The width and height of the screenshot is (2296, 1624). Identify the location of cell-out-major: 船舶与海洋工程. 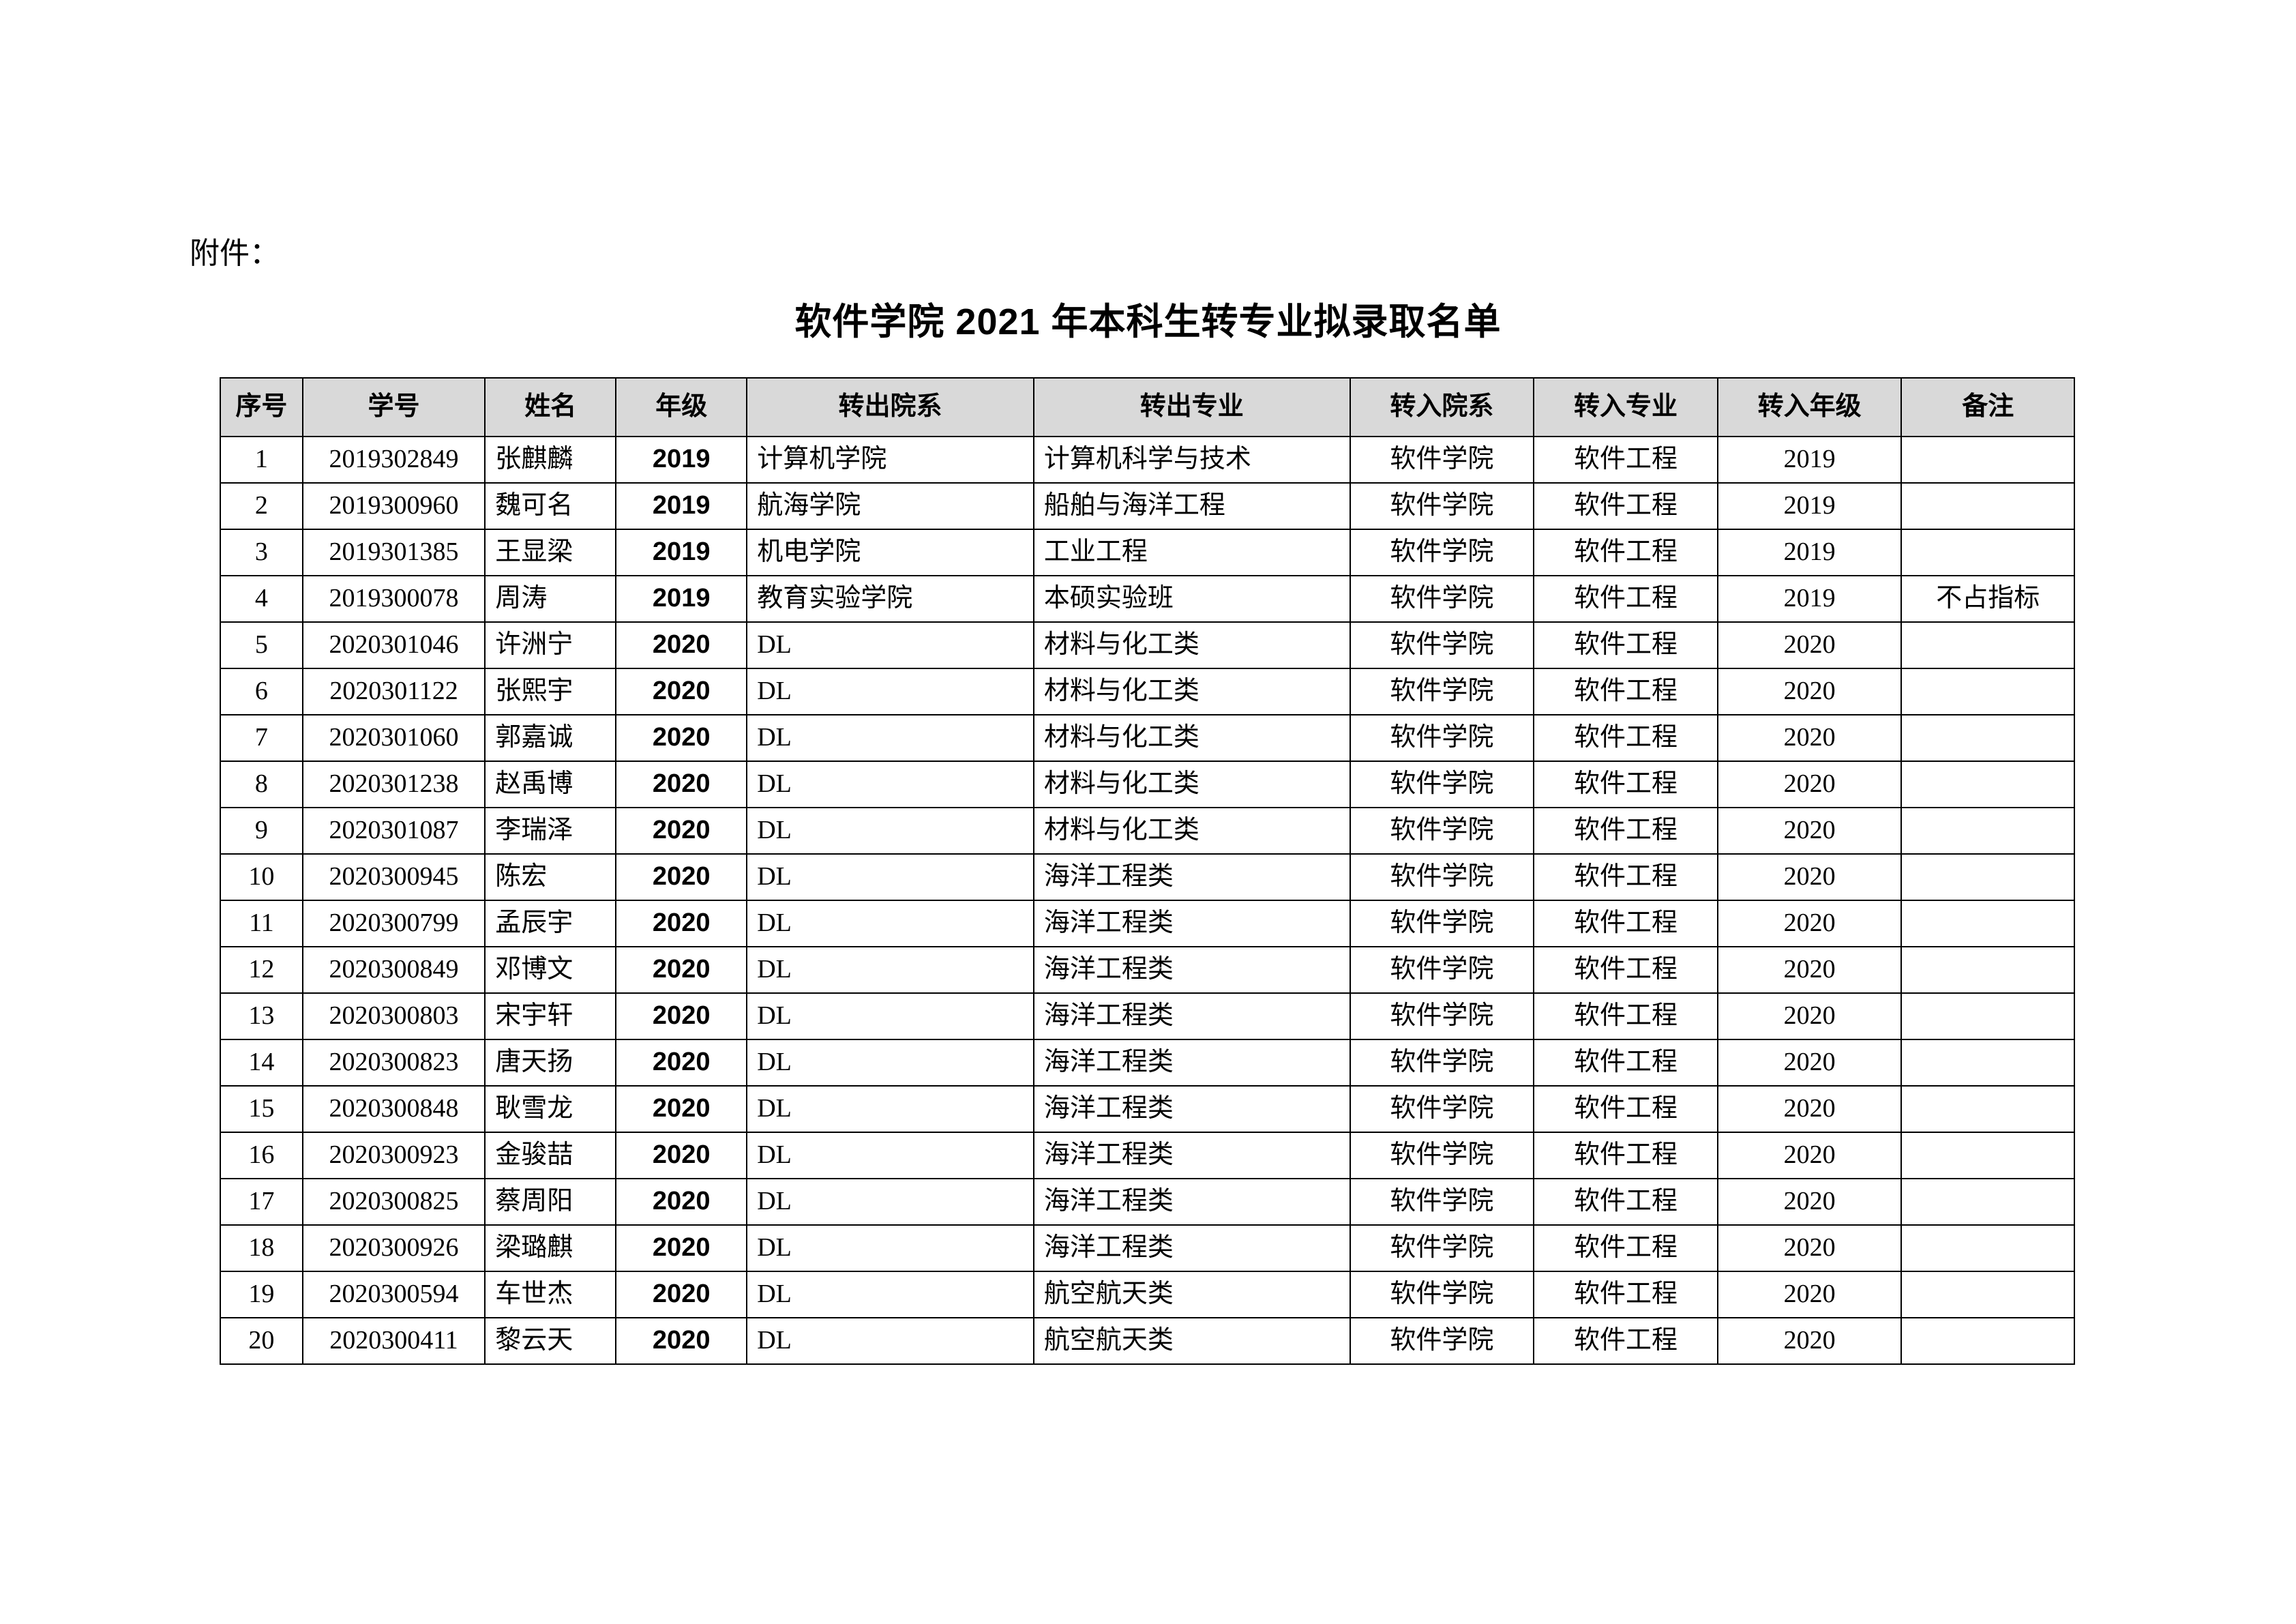
(1192, 506).